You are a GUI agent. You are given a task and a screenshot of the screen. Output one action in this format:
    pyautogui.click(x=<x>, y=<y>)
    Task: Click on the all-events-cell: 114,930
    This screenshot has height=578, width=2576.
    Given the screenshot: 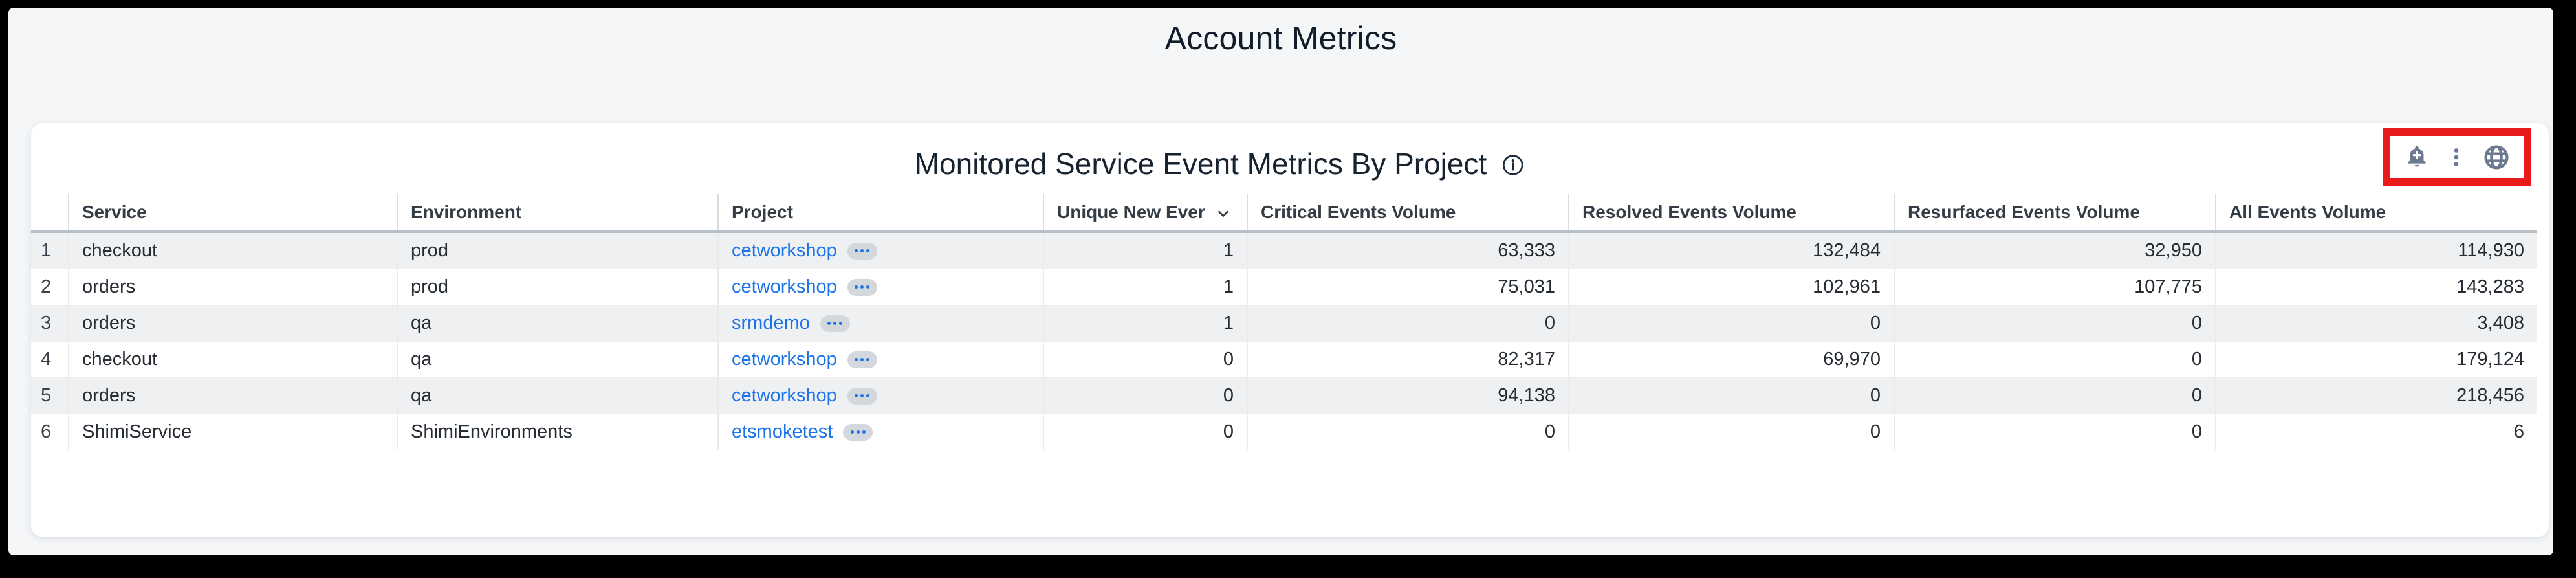 What is the action you would take?
    pyautogui.click(x=2376, y=251)
    